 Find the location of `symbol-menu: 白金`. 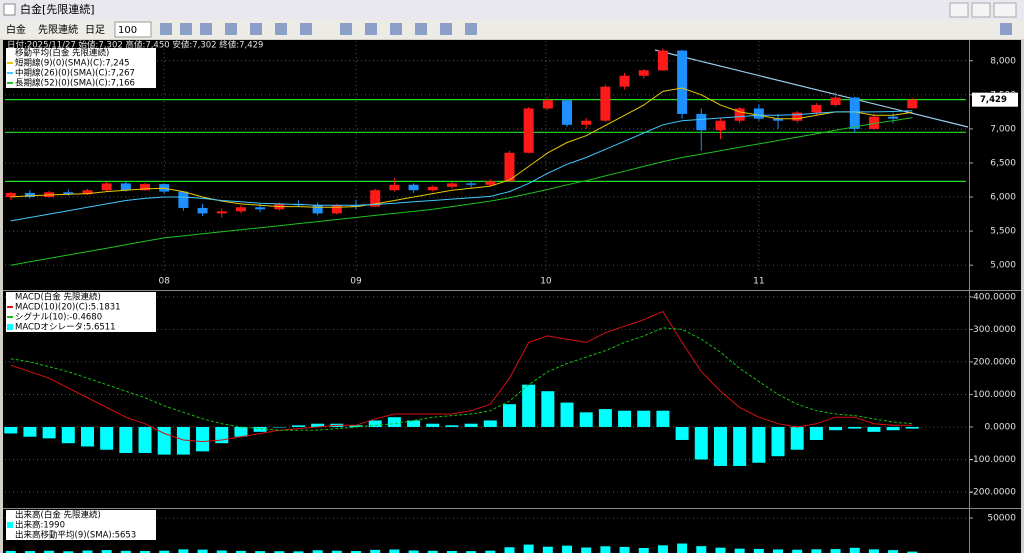

symbol-menu: 白金 is located at coordinates (16, 29).